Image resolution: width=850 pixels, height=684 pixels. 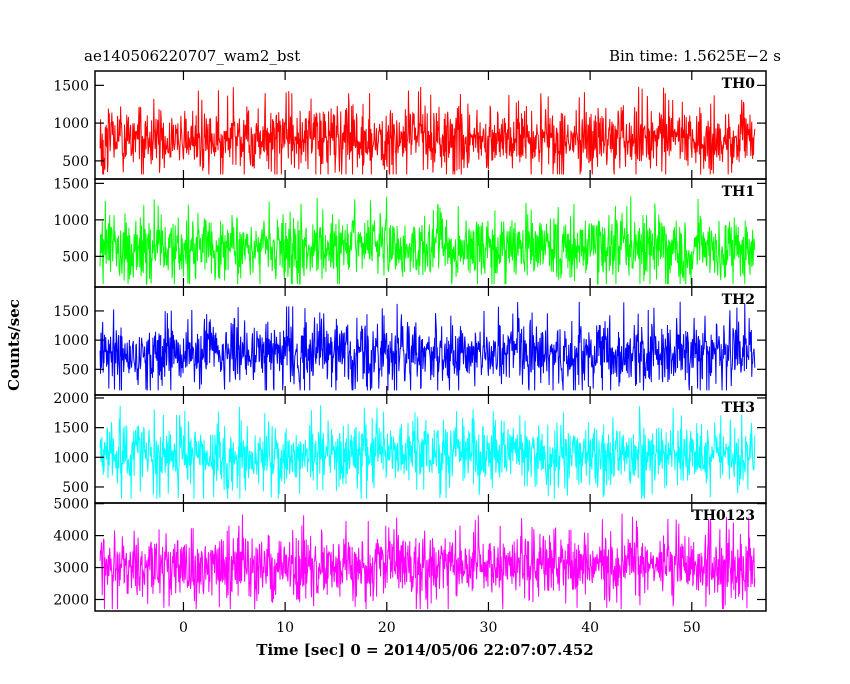 What do you see at coordinates (489, 628) in the screenshot?
I see `x-tick-label: 30` at bounding box center [489, 628].